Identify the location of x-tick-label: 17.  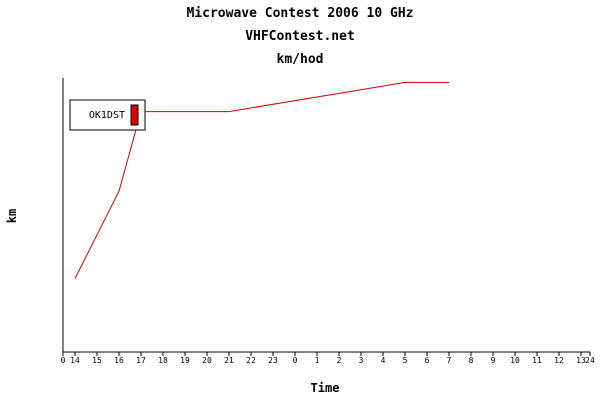
(141, 360).